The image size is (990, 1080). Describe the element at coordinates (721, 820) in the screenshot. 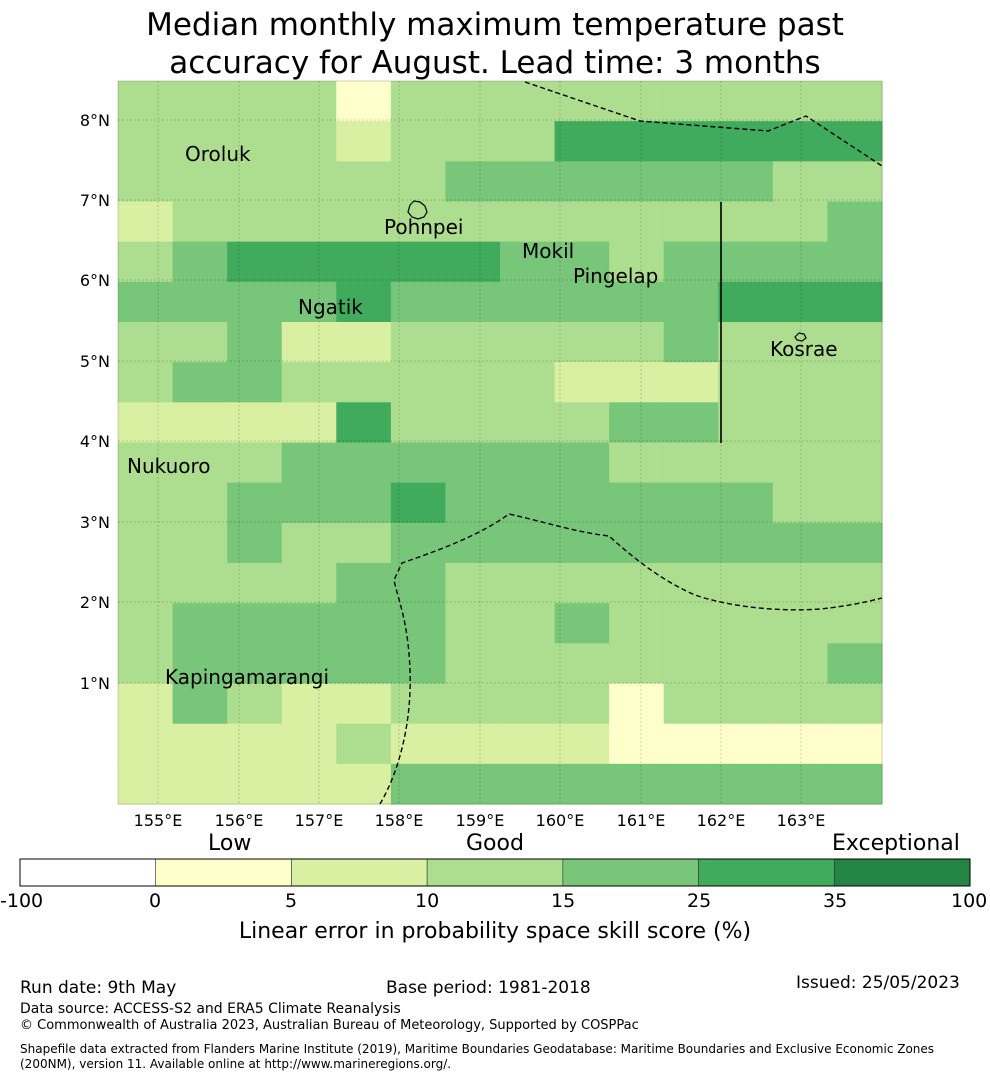

I see `lon-tick-162e: 162°E` at that location.